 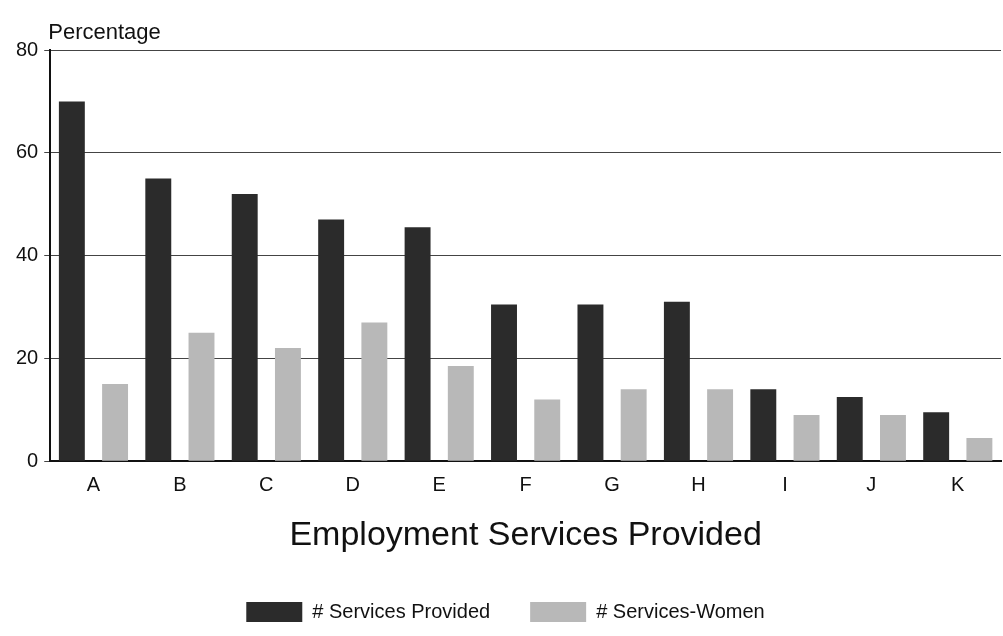 I want to click on legend-label: # Services Provided, so click(x=401, y=610).